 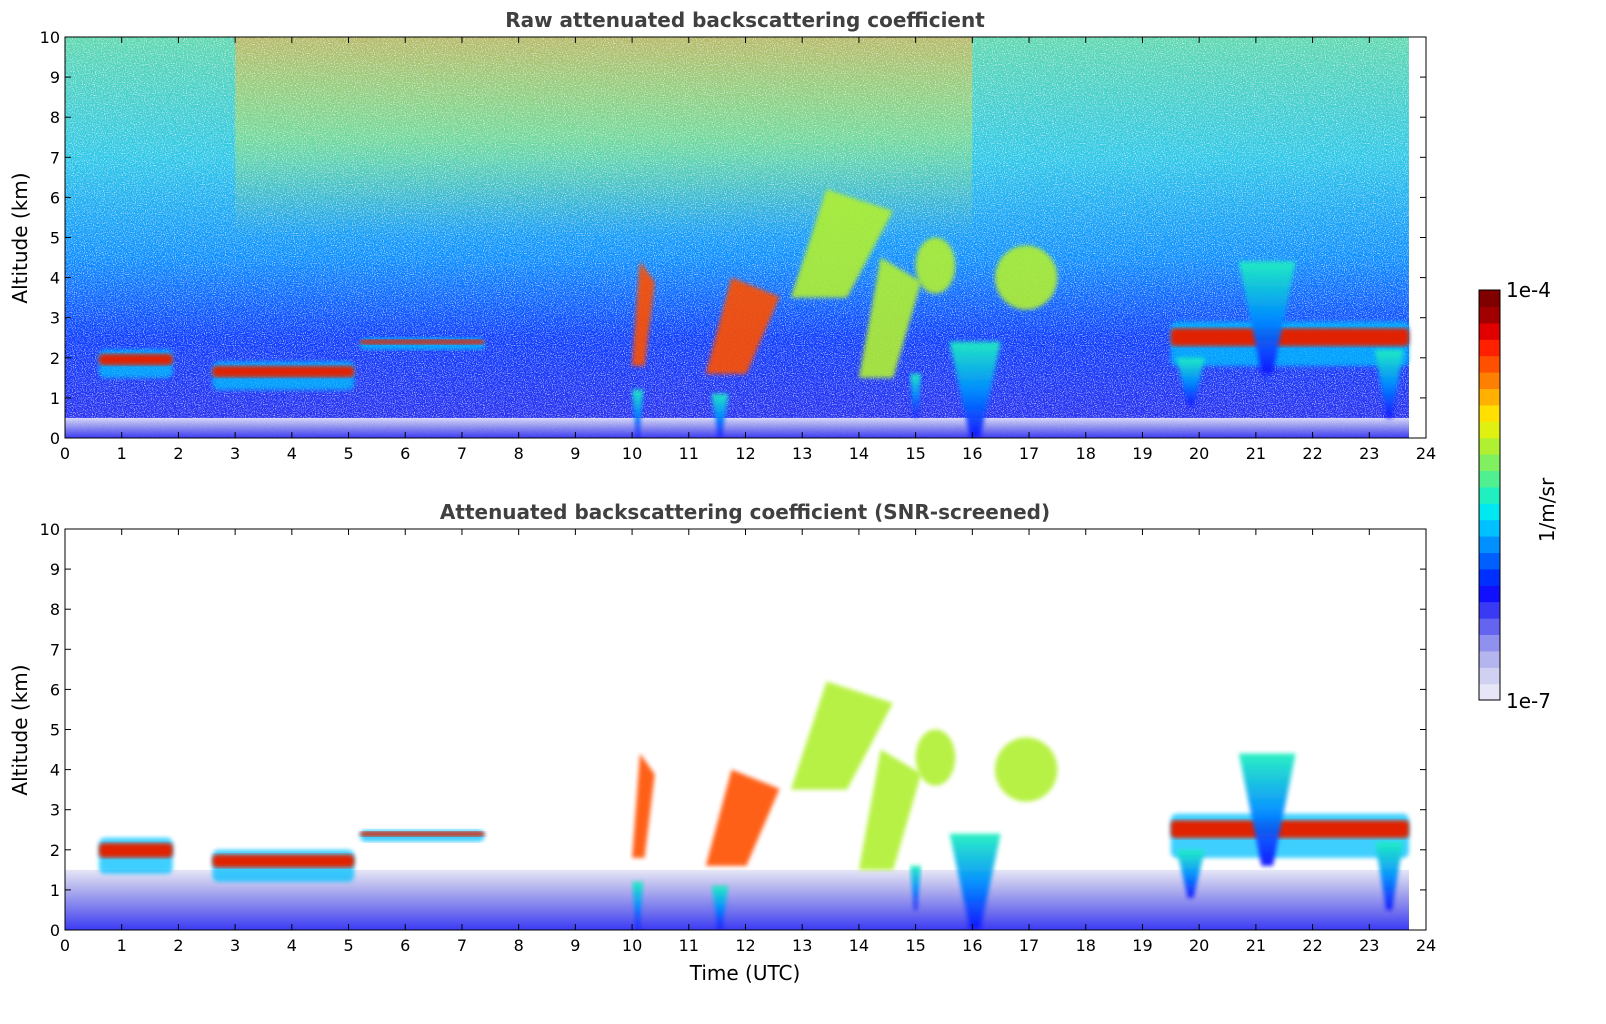 What do you see at coordinates (55, 197) in the screenshot?
I see `y-tick-label: 6` at bounding box center [55, 197].